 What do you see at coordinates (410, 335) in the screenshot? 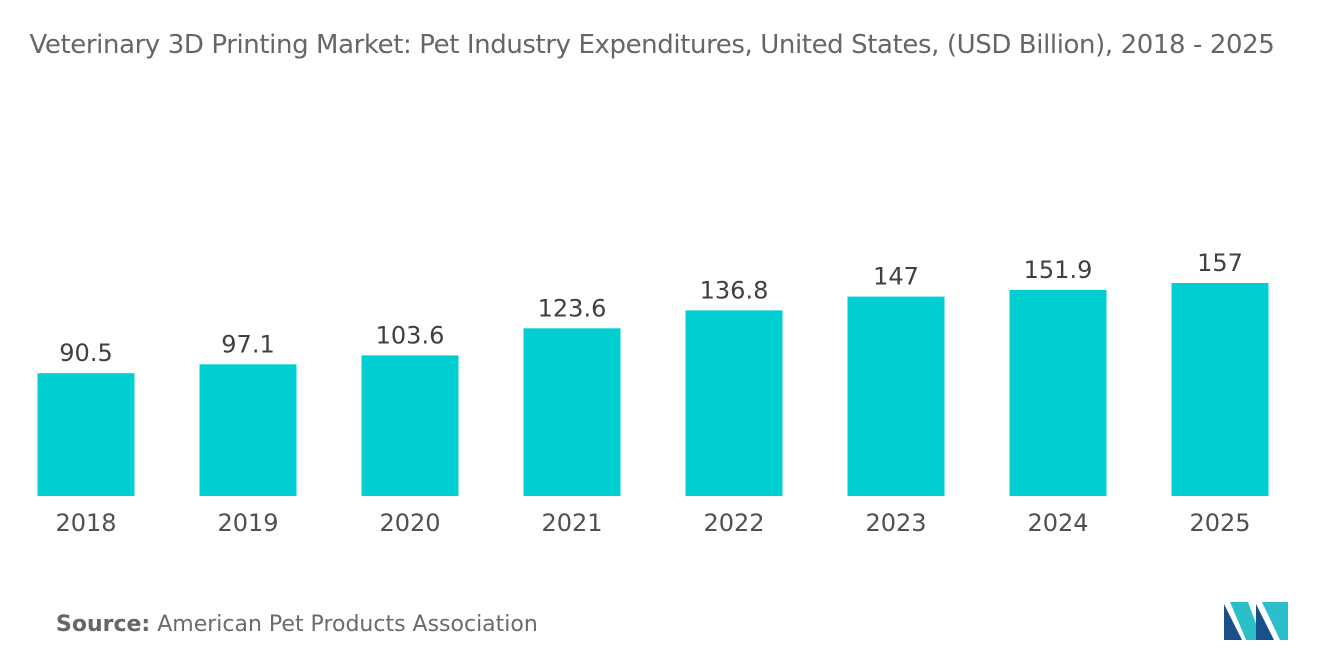
I see `value-label-2020: 103.6` at bounding box center [410, 335].